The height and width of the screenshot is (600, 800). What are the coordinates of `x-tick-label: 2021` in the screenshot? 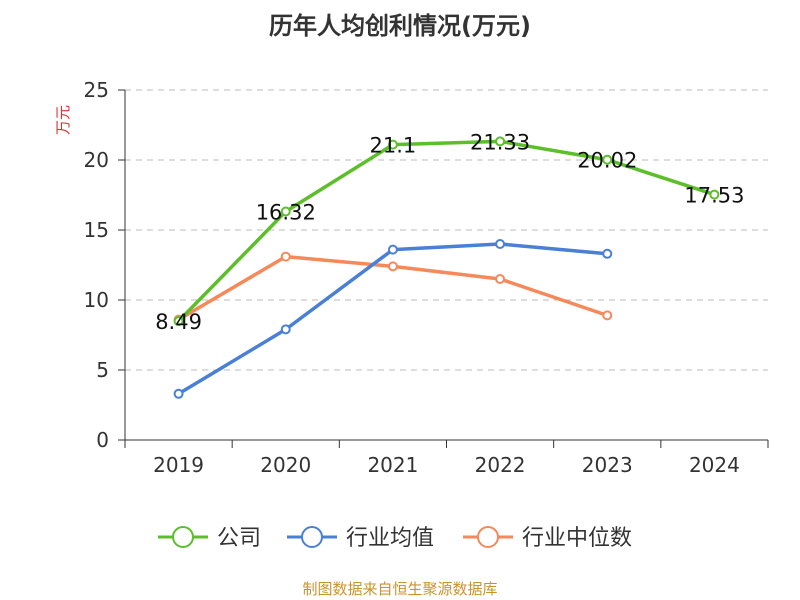 It's located at (392, 465).